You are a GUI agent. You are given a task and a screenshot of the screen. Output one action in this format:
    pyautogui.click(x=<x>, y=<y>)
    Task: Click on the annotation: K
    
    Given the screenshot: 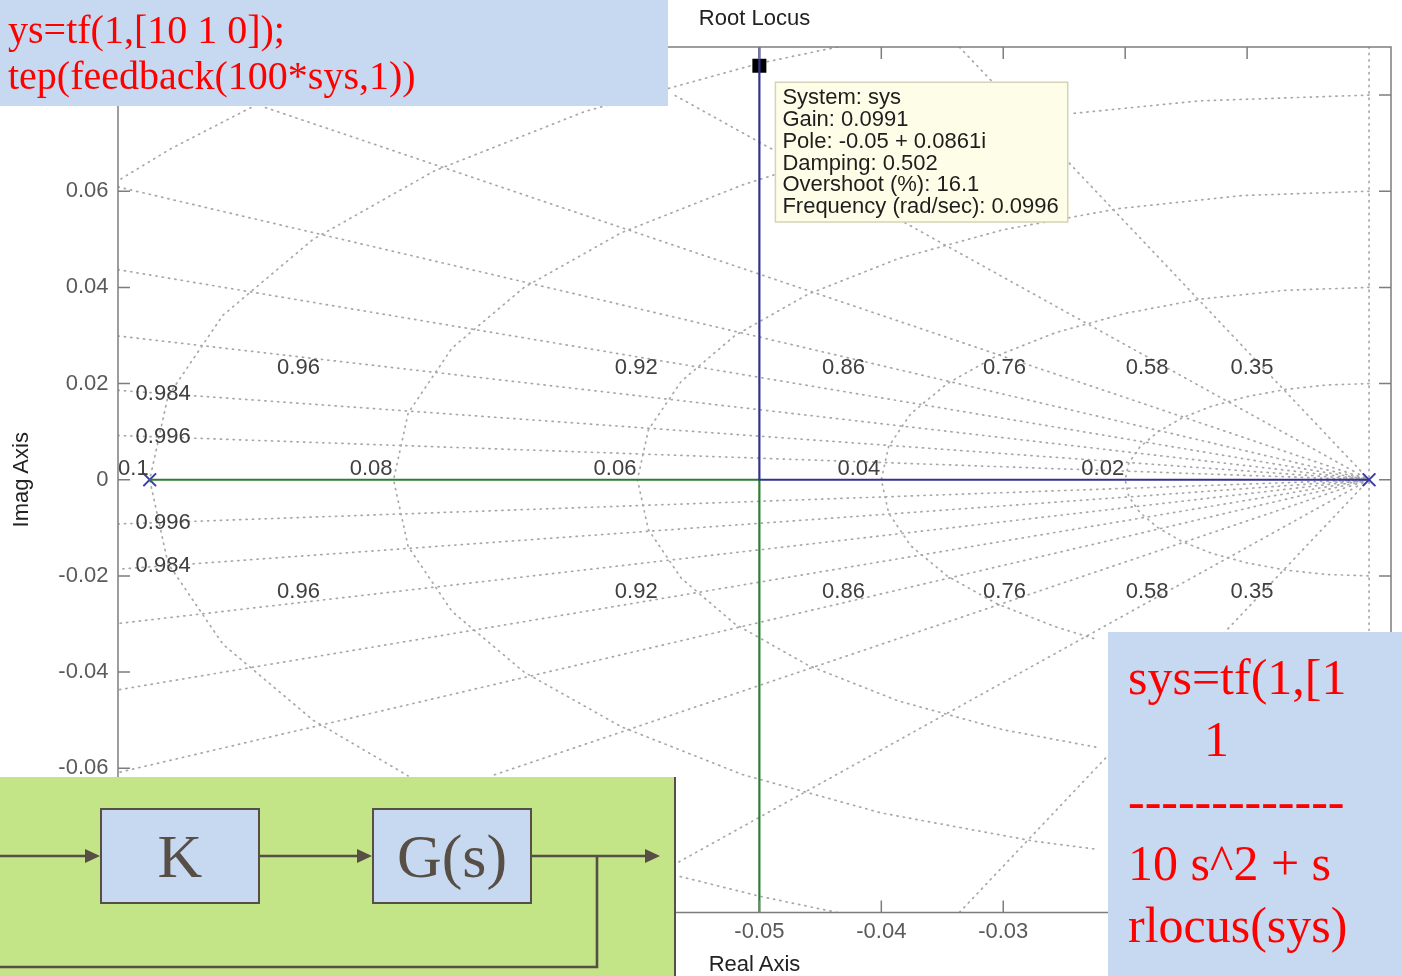 What is the action you would take?
    pyautogui.click(x=180, y=856)
    